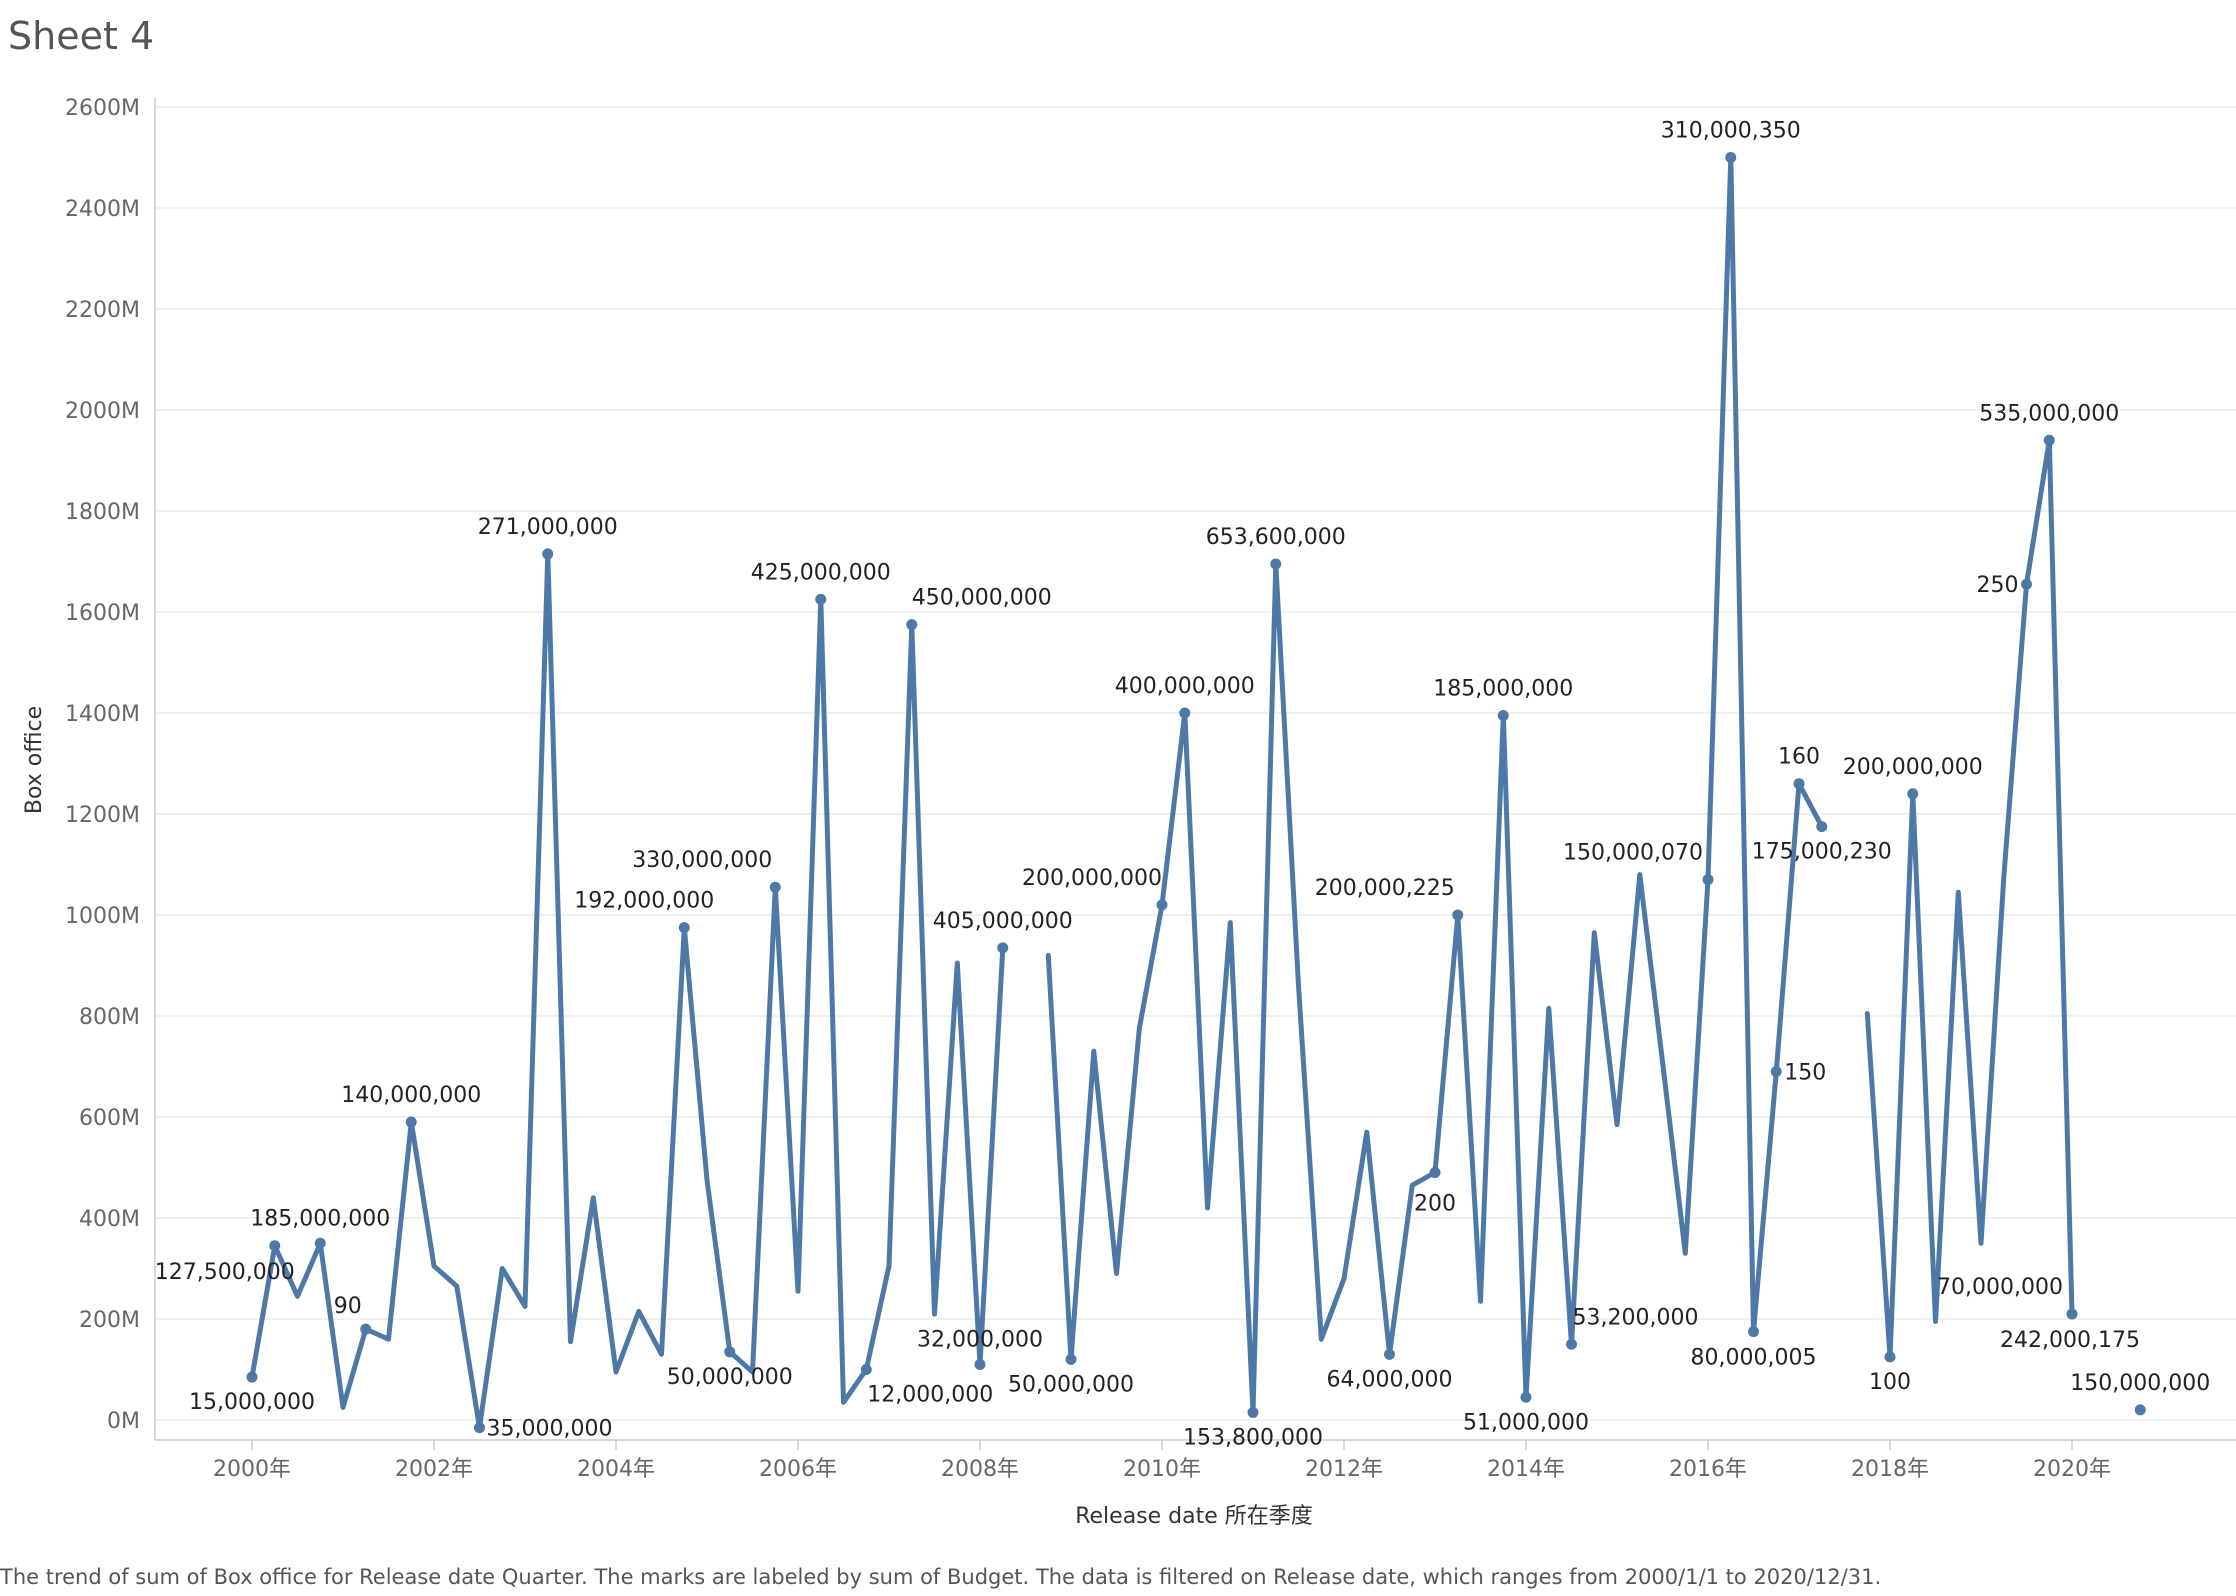 The image size is (2236, 1596). Describe the element at coordinates (1822, 852) in the screenshot. I see `data-label: 175,000,230` at that location.